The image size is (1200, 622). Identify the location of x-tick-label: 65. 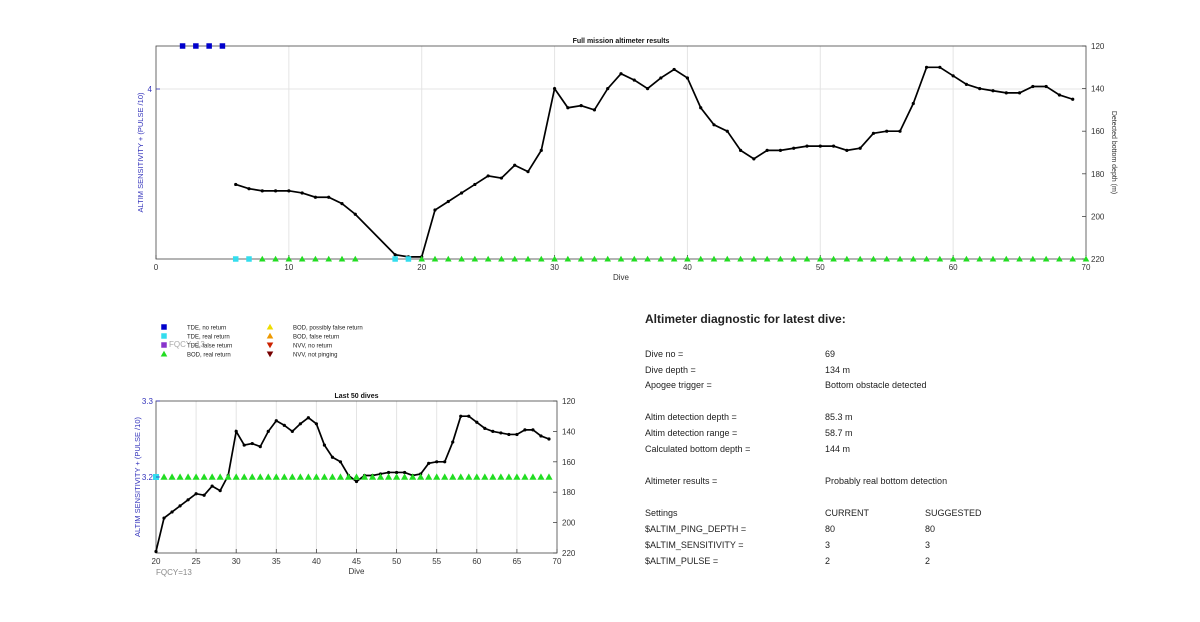
(516, 561).